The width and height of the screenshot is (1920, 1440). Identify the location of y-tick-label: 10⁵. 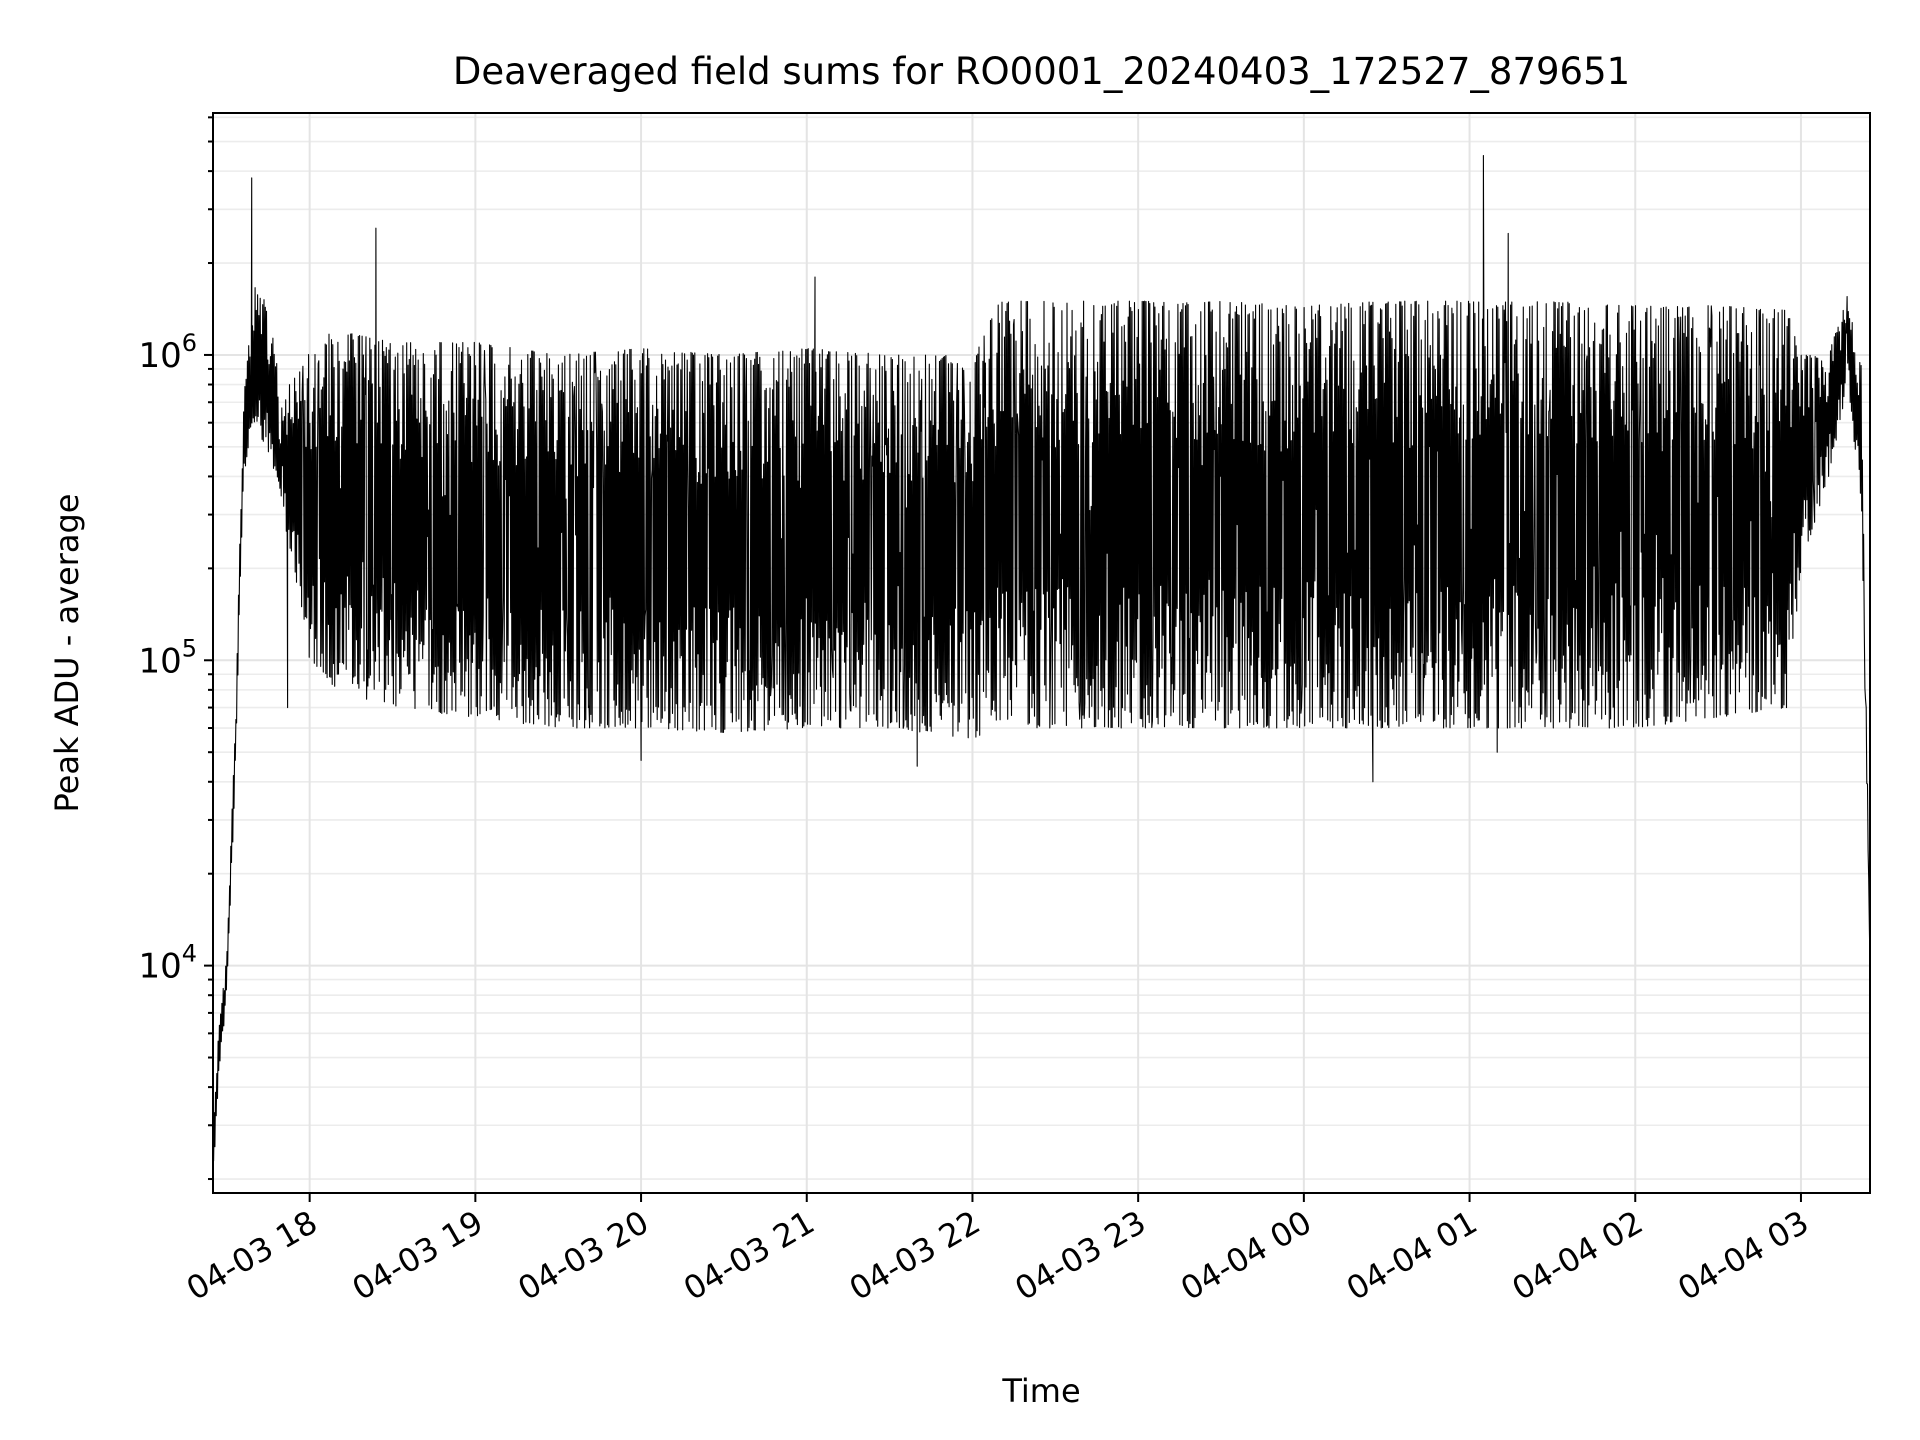
(167, 657).